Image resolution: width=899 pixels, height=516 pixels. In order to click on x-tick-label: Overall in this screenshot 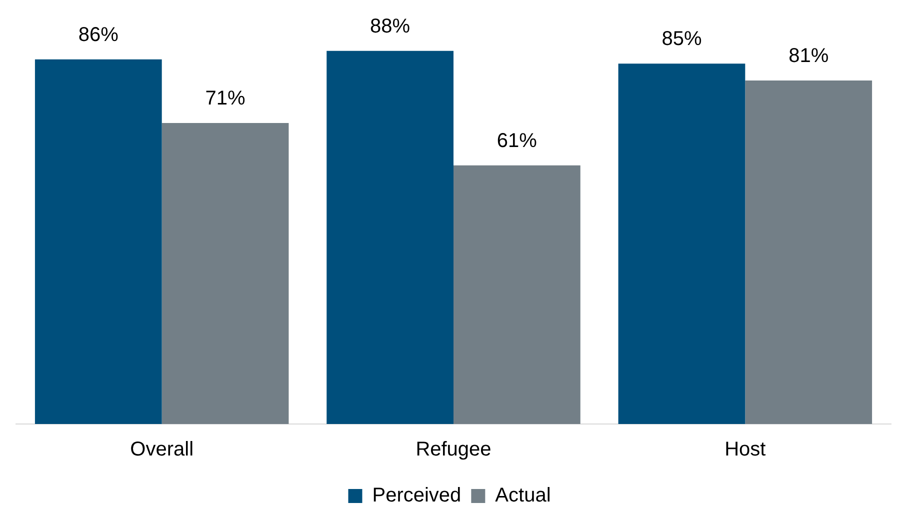, I will do `click(162, 449)`.